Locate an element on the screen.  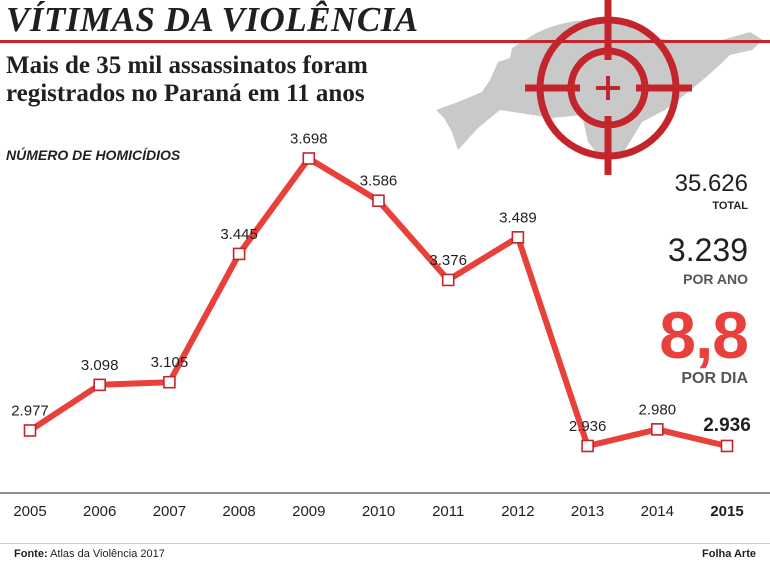
title-rule is located at coordinates (385, 41).